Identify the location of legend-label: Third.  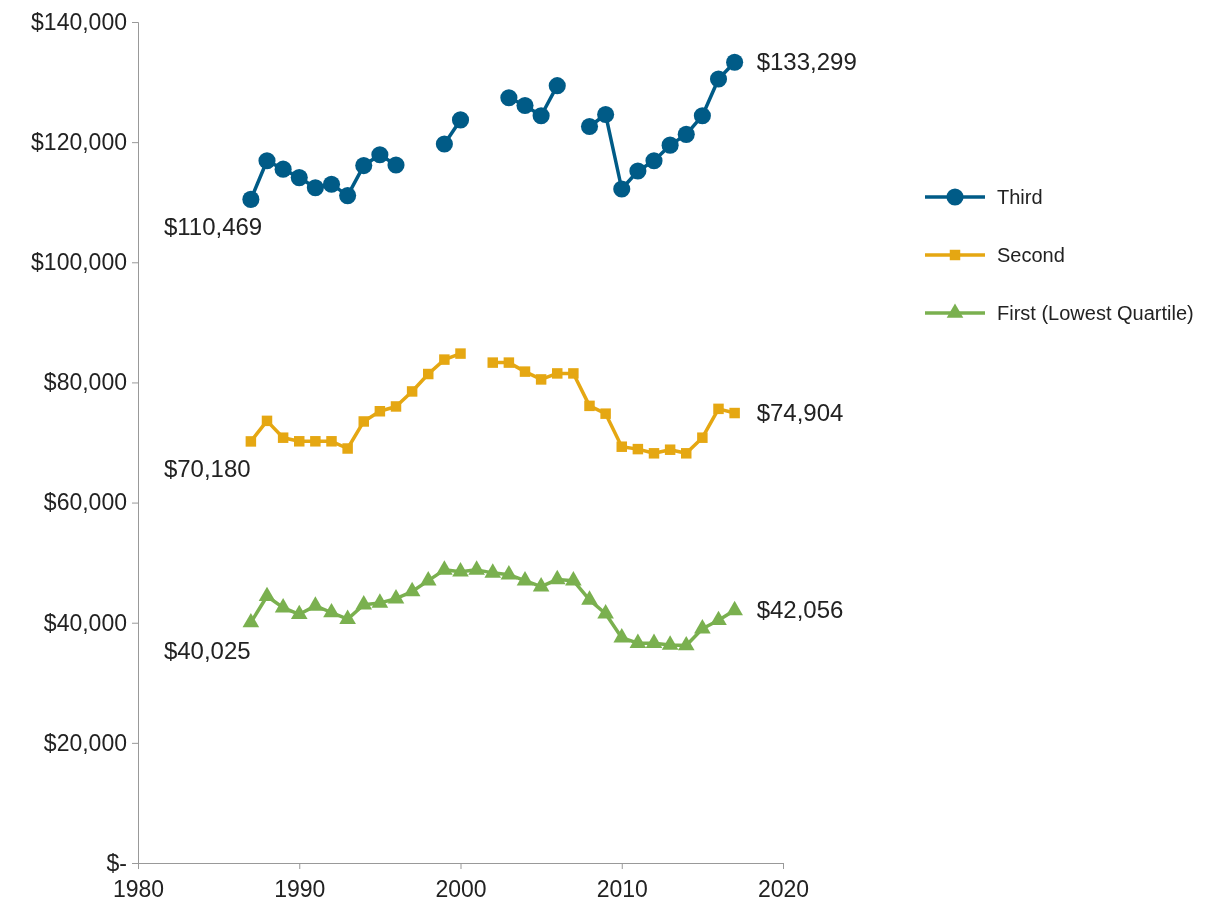
(1020, 197).